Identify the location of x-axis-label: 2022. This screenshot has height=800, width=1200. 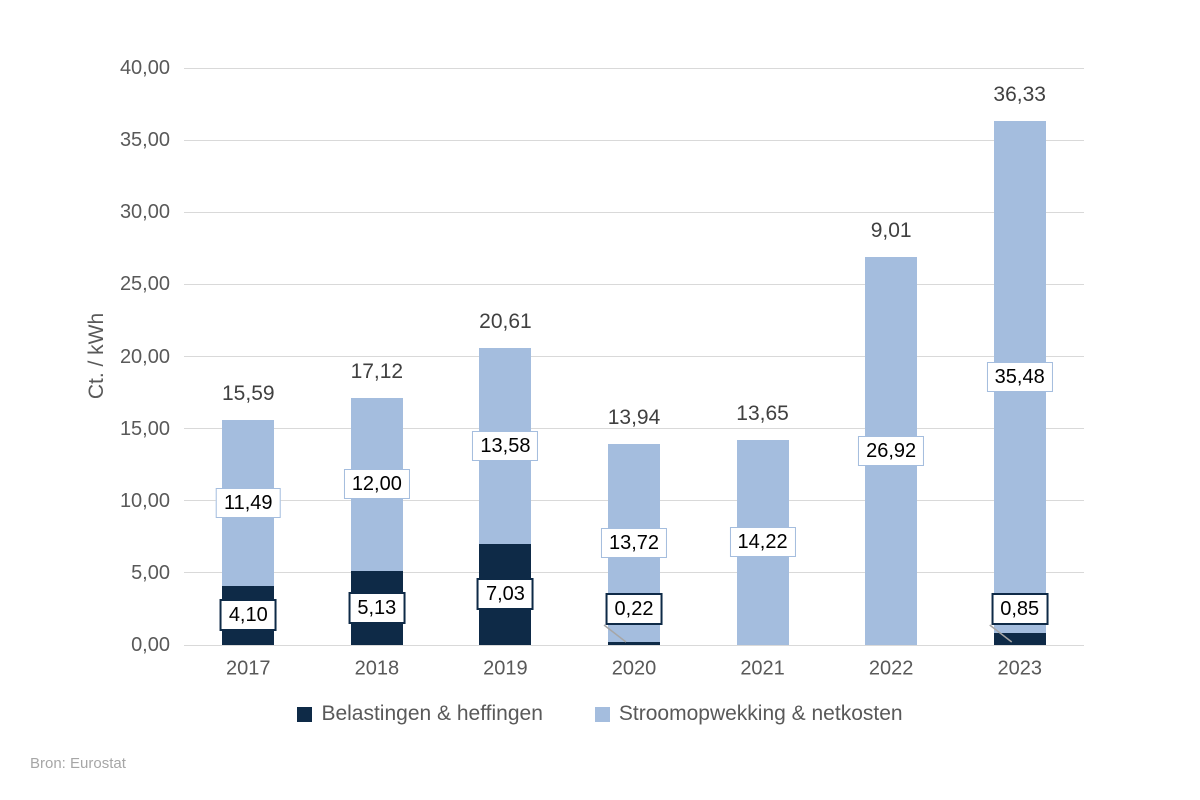
(891, 668).